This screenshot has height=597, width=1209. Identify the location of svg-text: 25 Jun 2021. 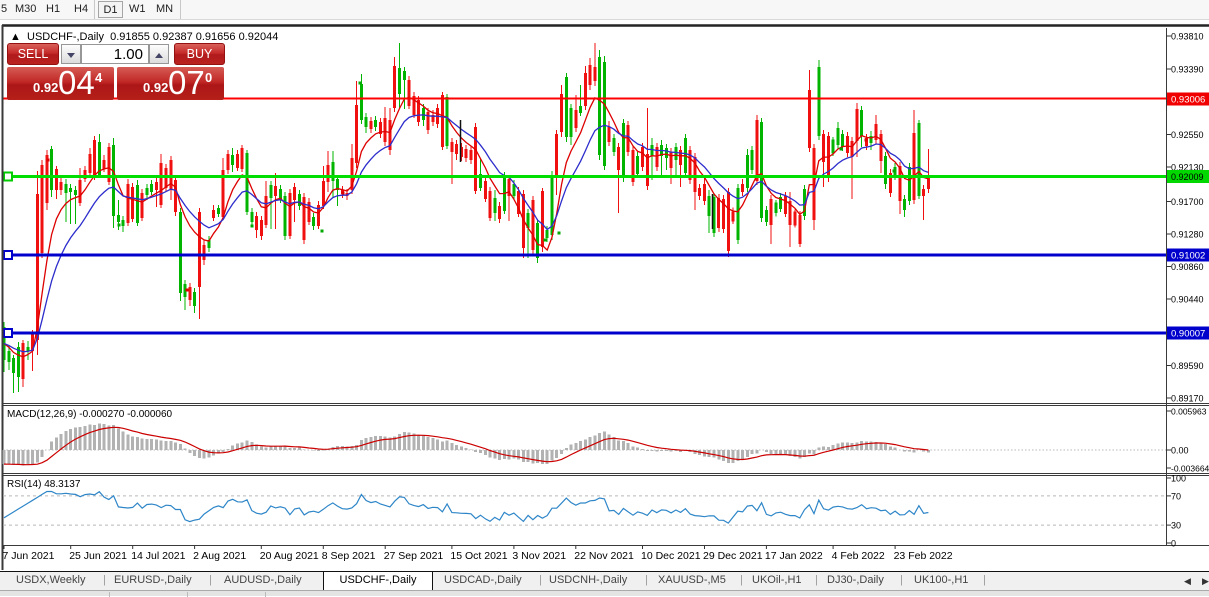
(98, 556).